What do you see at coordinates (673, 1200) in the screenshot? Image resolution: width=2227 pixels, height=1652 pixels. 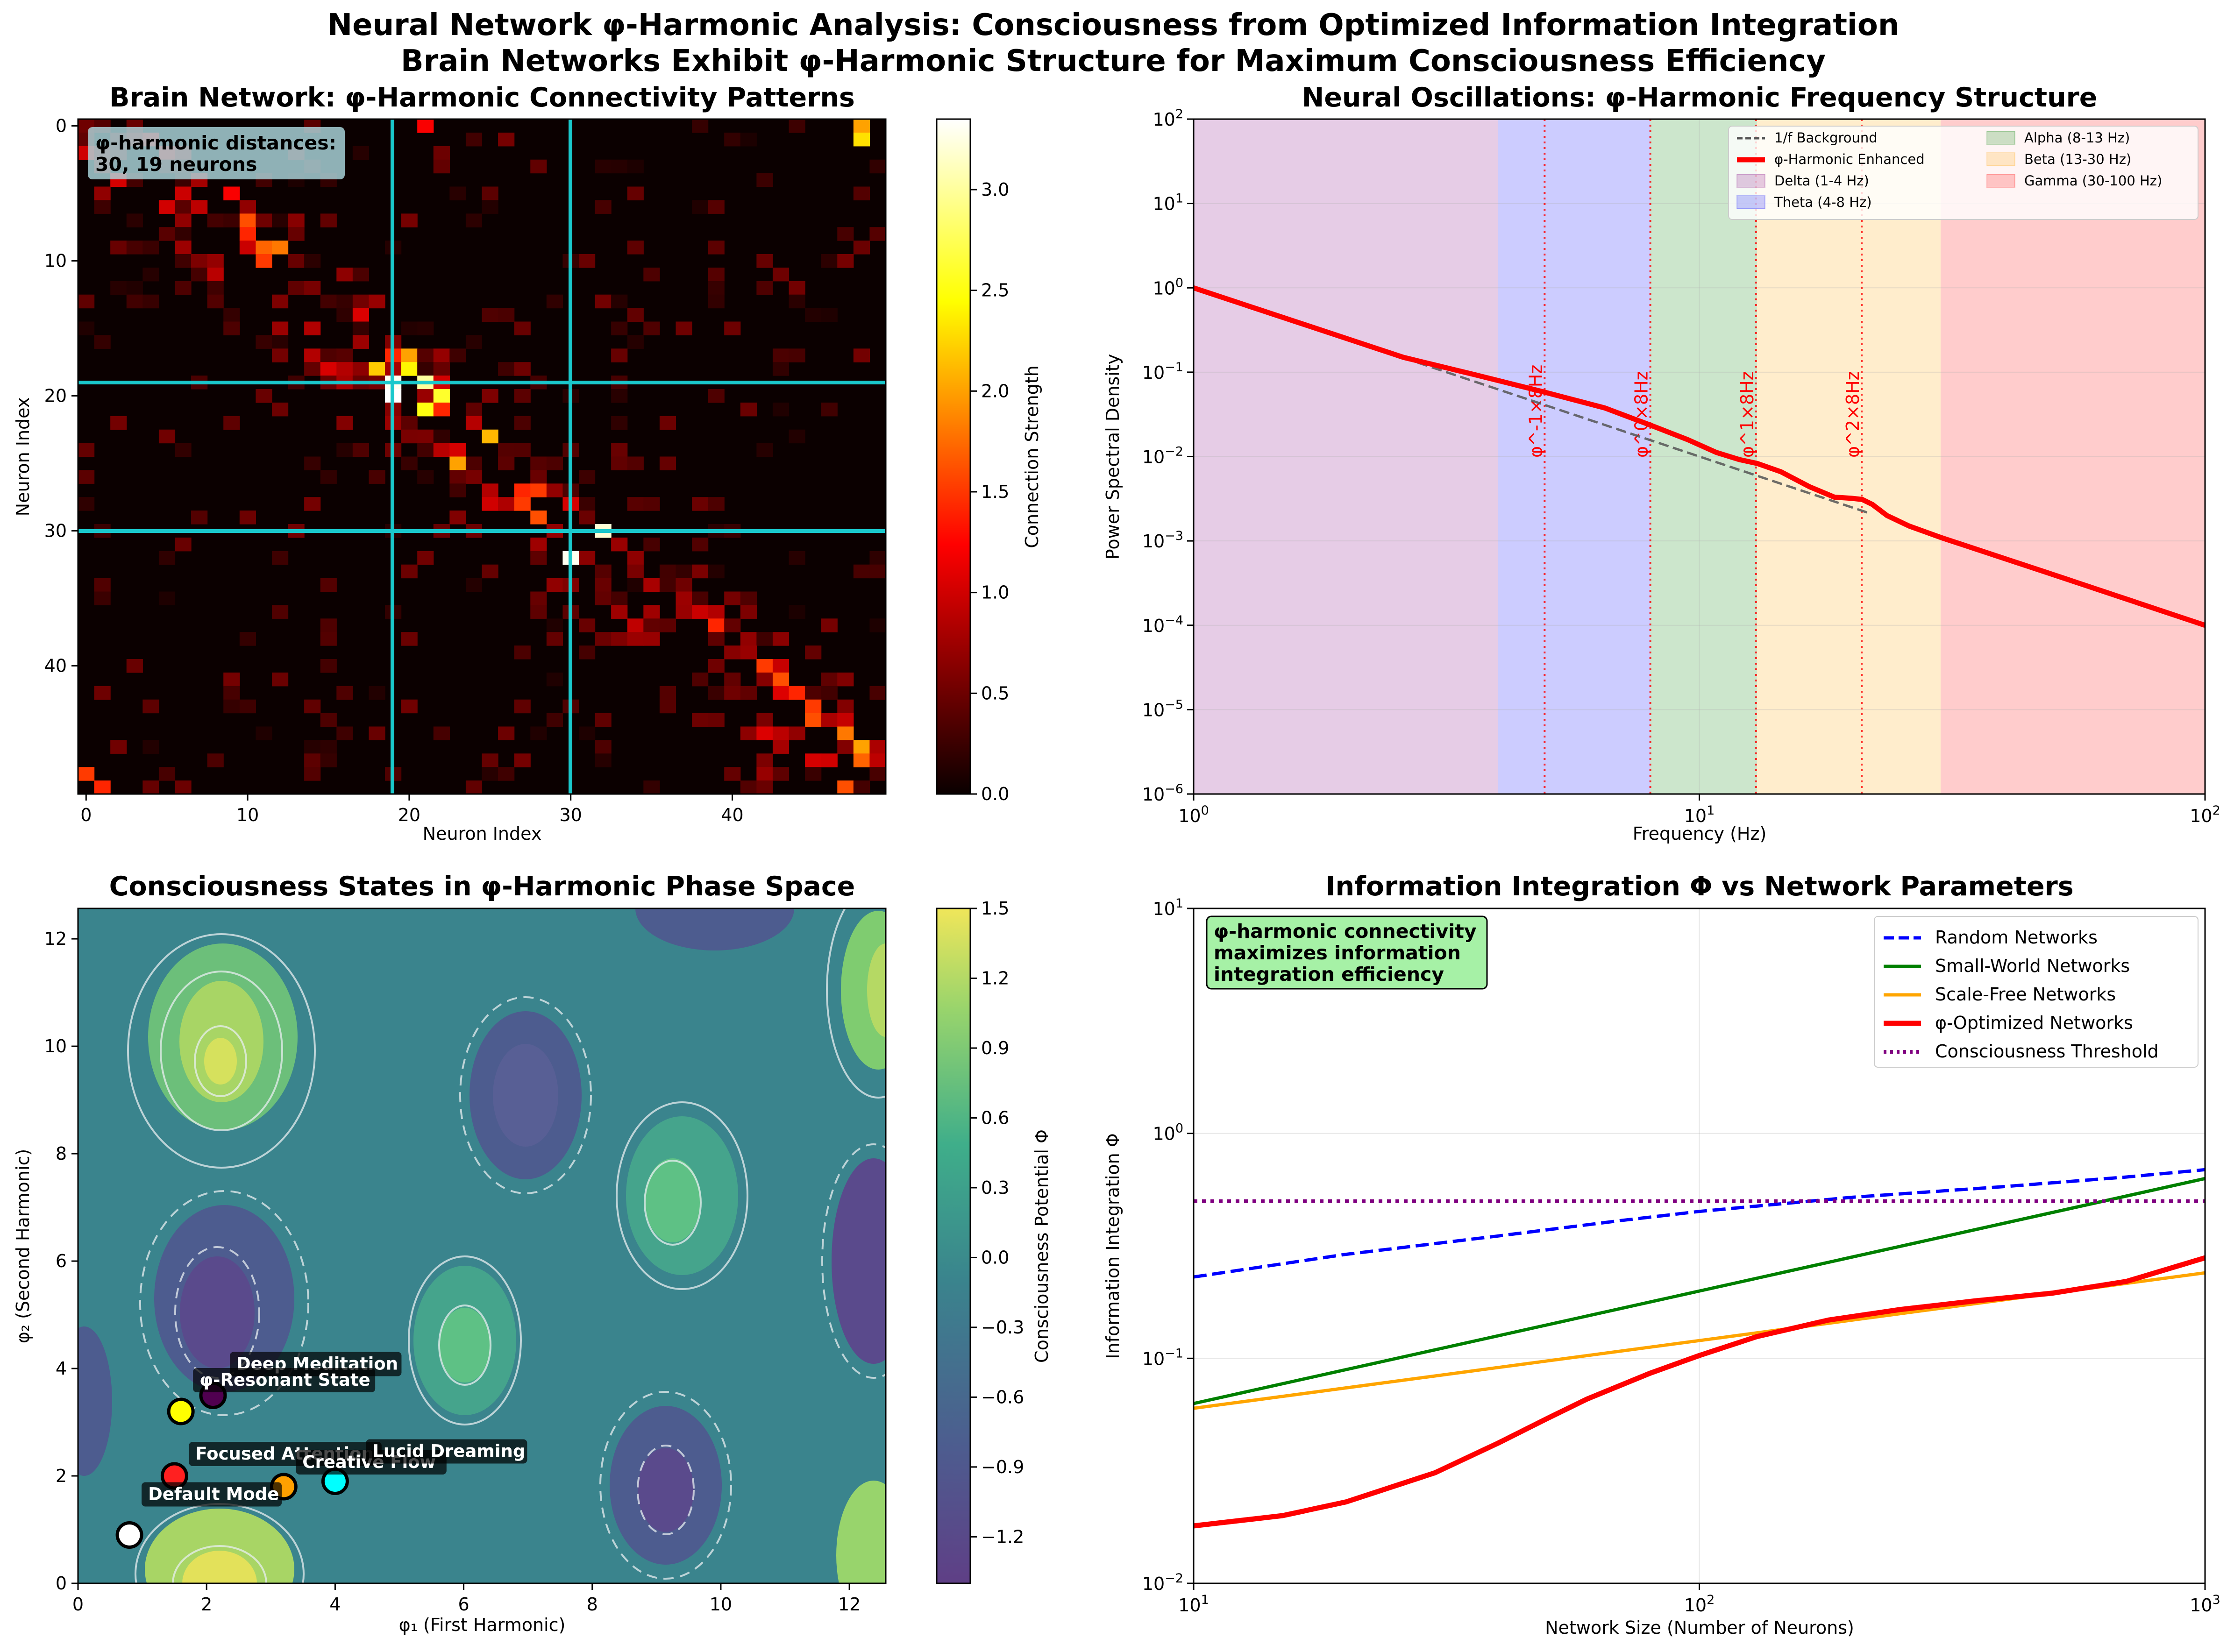 I see `basin-high-2-core` at bounding box center [673, 1200].